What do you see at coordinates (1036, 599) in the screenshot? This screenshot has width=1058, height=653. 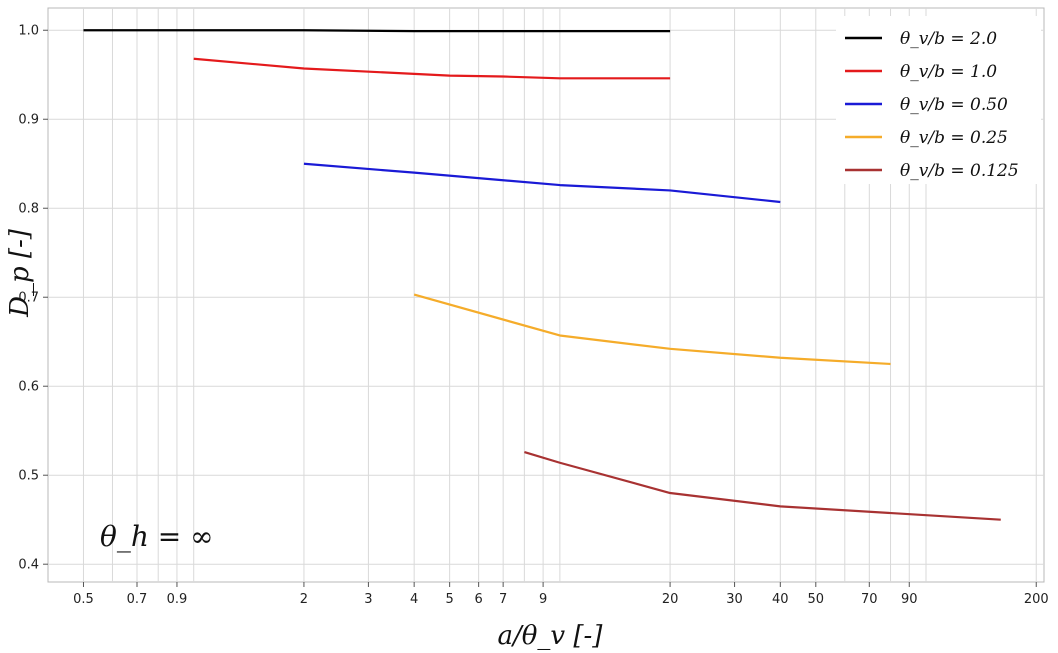 I see `x-tick-label: 200` at bounding box center [1036, 599].